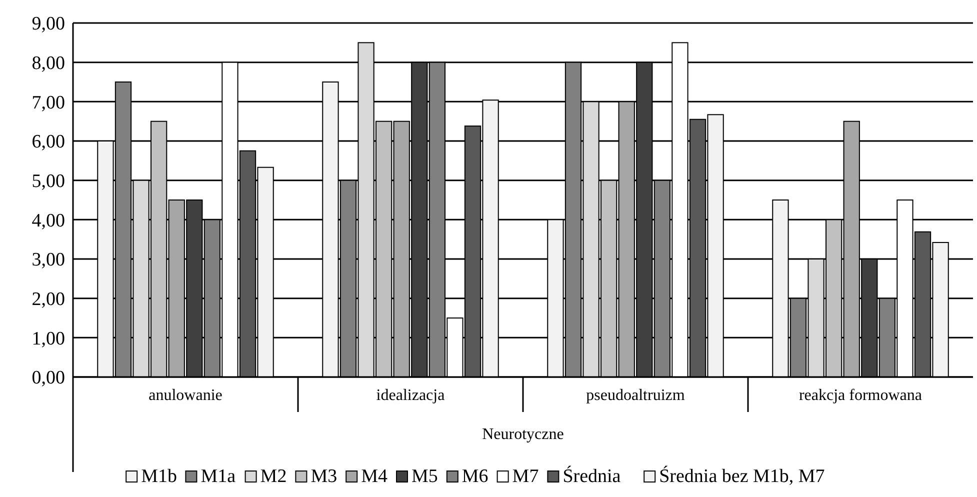 This screenshot has height=497, width=977. Describe the element at coordinates (273, 476) in the screenshot. I see `legend-label: M2` at that location.